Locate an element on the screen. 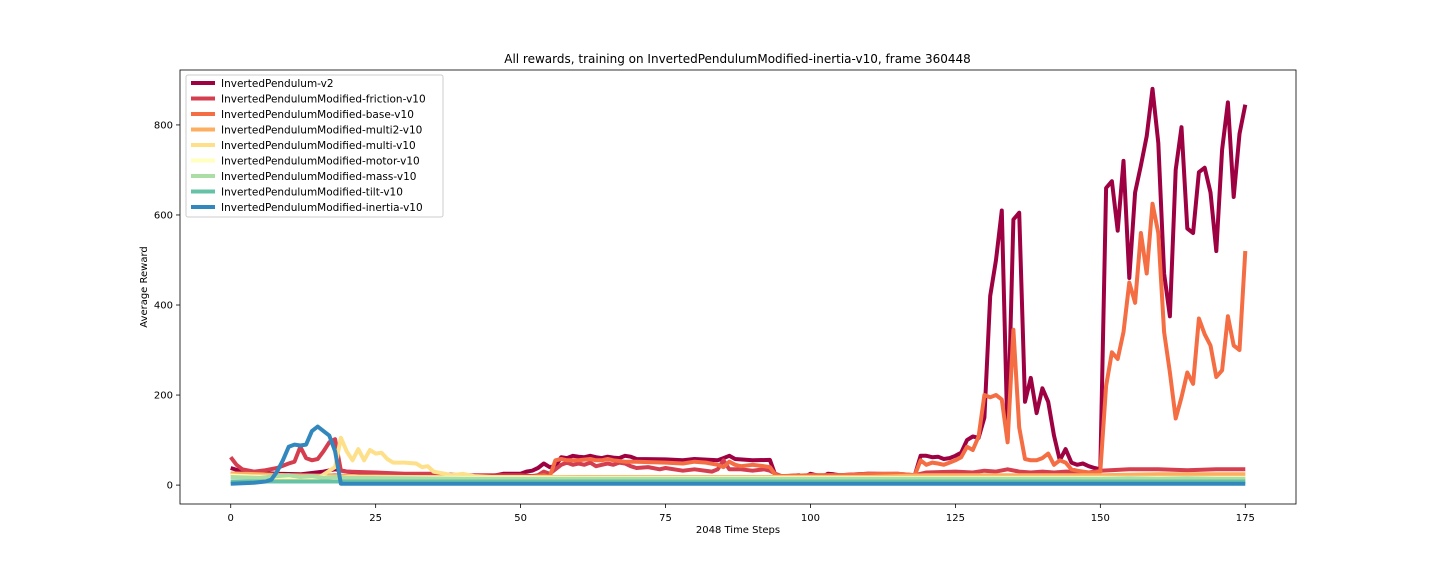  y-tick-label: 800 is located at coordinates (163, 125).